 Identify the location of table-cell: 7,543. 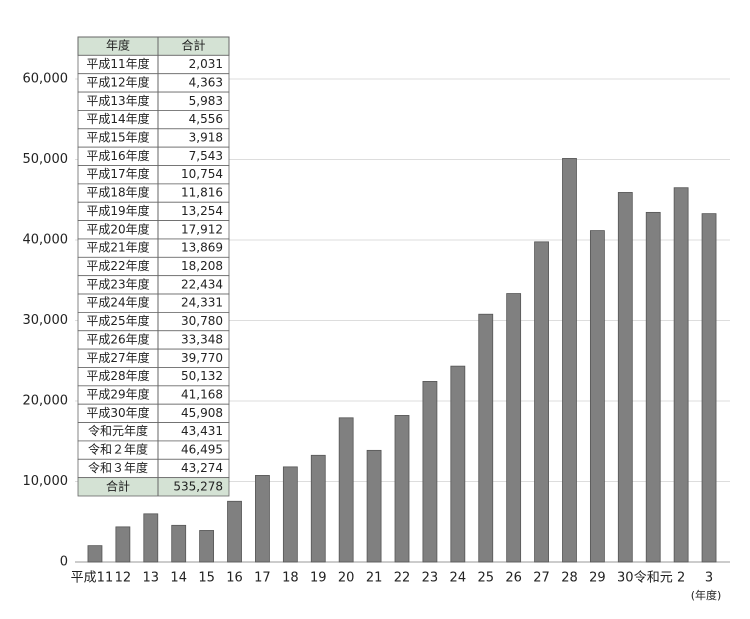
(206, 156).